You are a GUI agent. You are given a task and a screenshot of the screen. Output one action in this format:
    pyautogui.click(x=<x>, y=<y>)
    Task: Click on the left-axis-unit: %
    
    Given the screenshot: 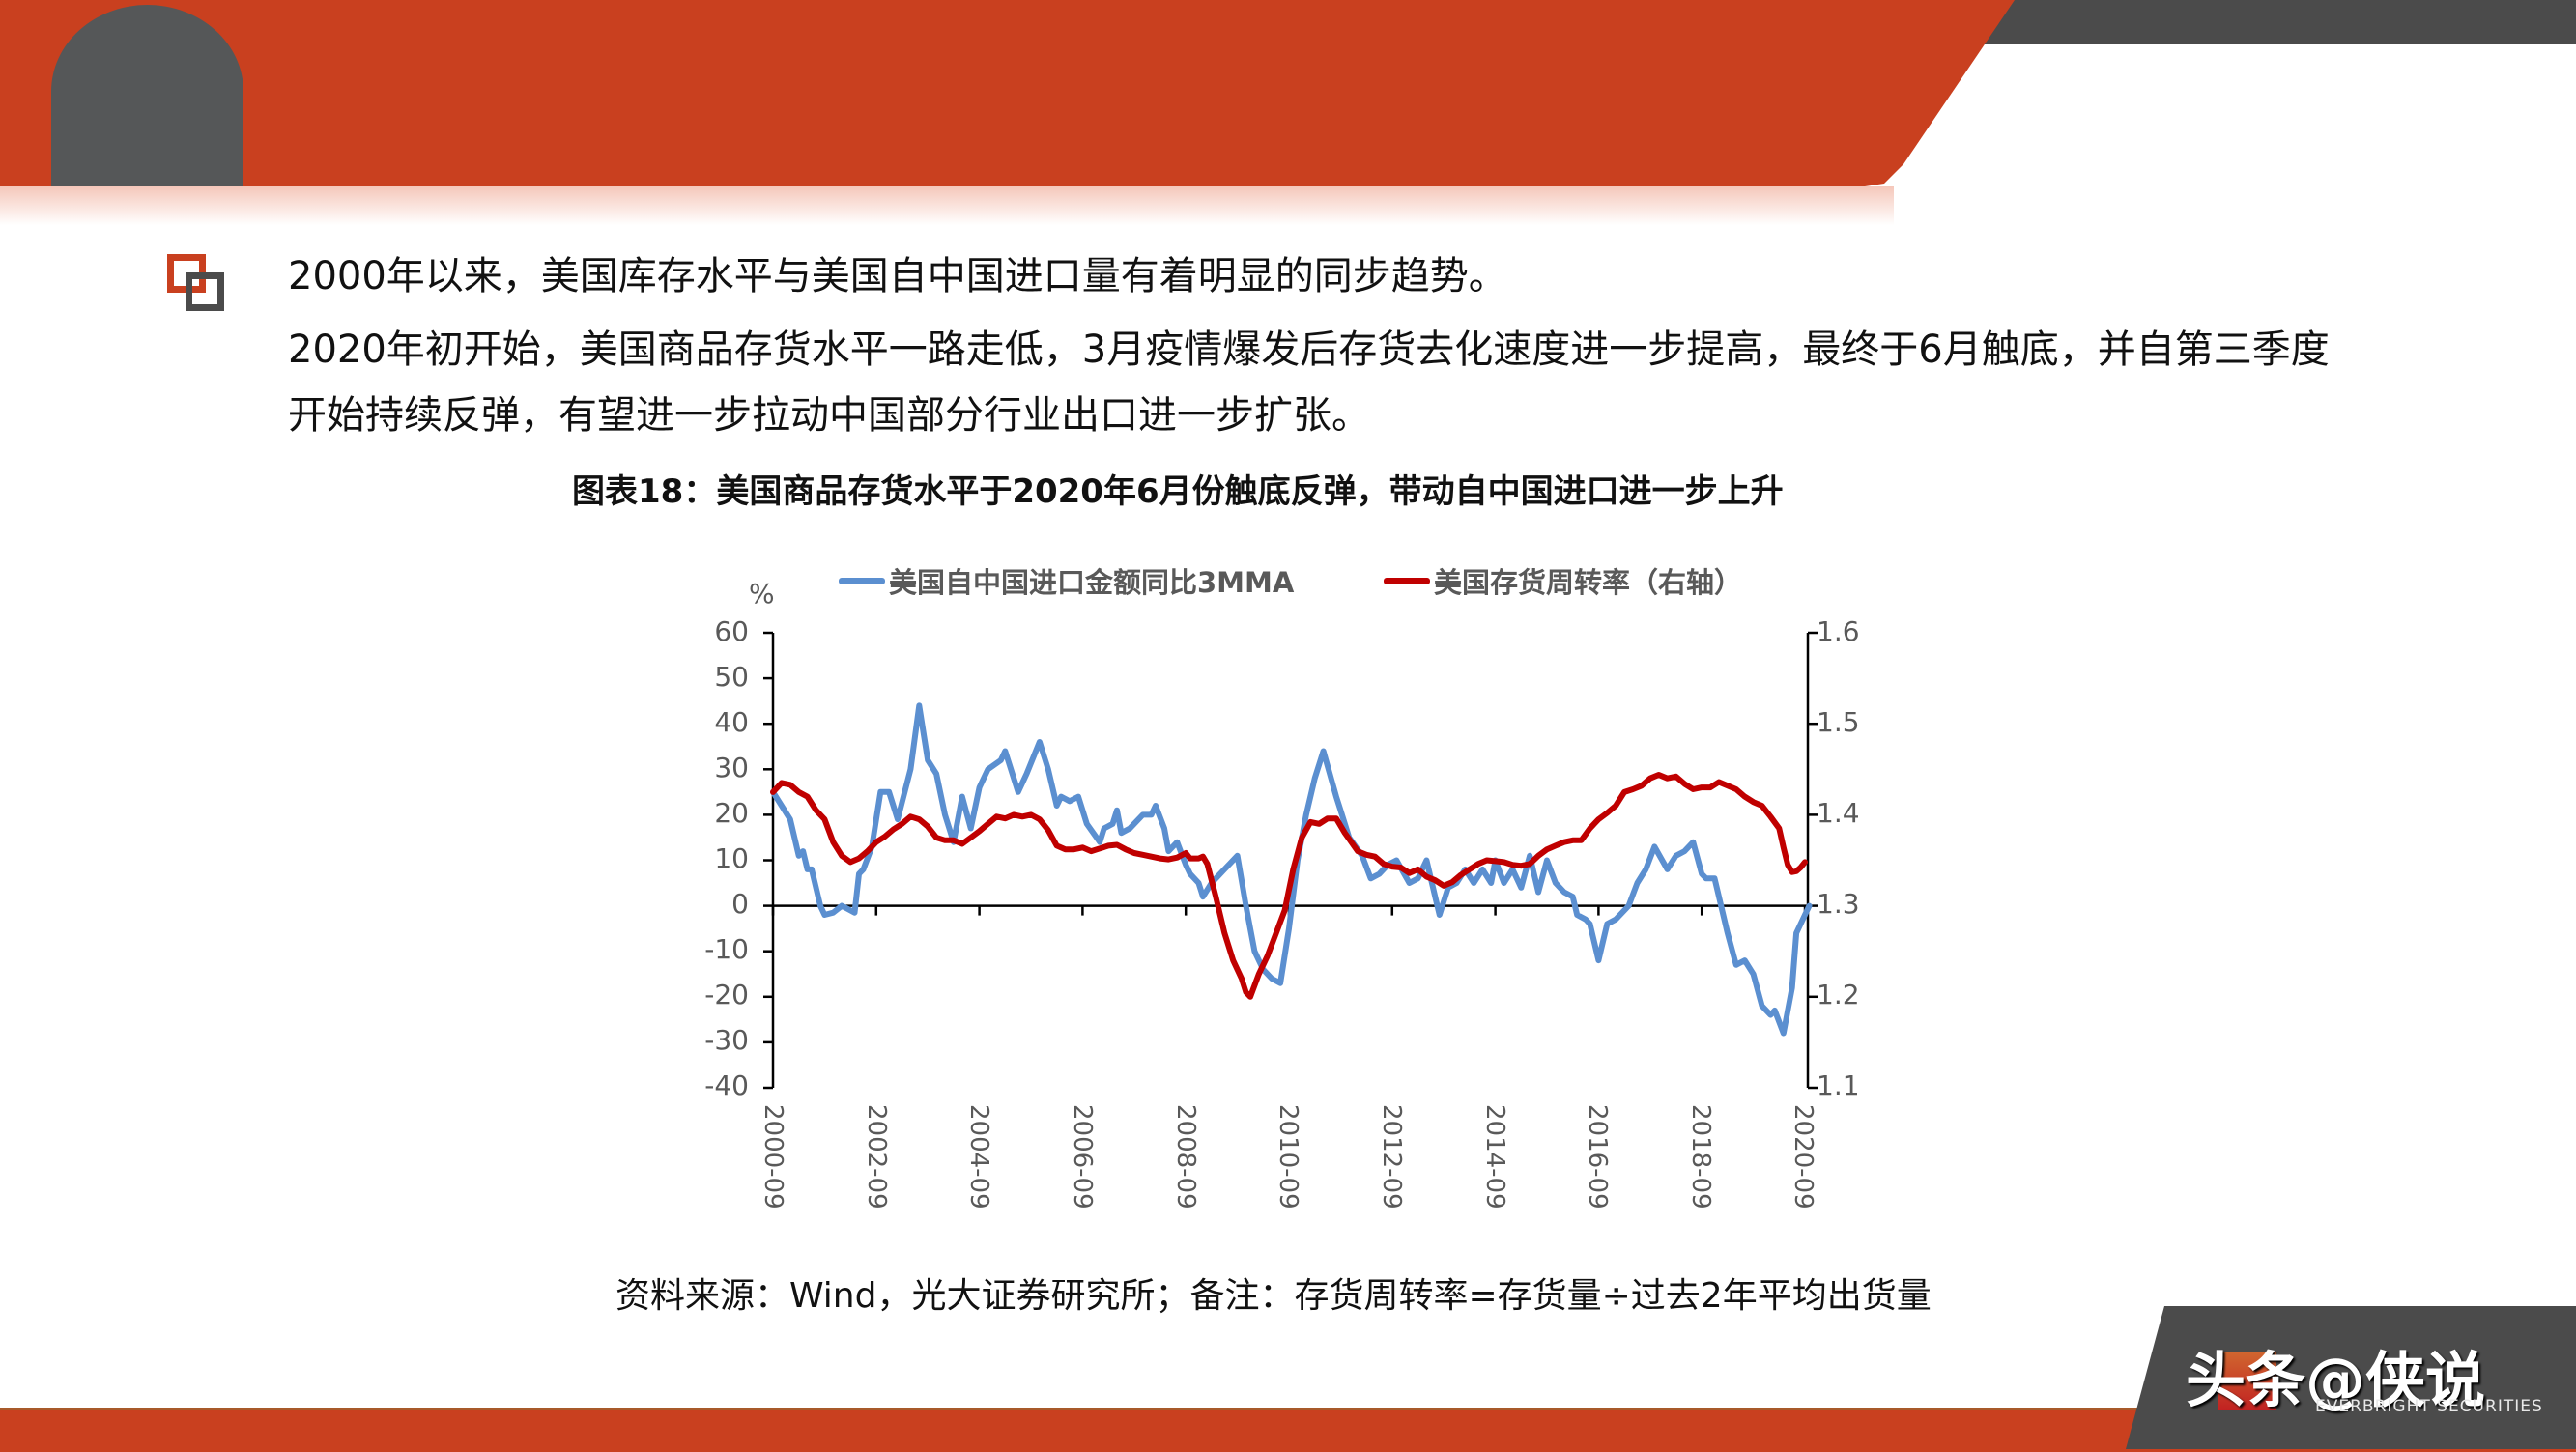 What is the action you would take?
    pyautogui.click(x=762, y=594)
    